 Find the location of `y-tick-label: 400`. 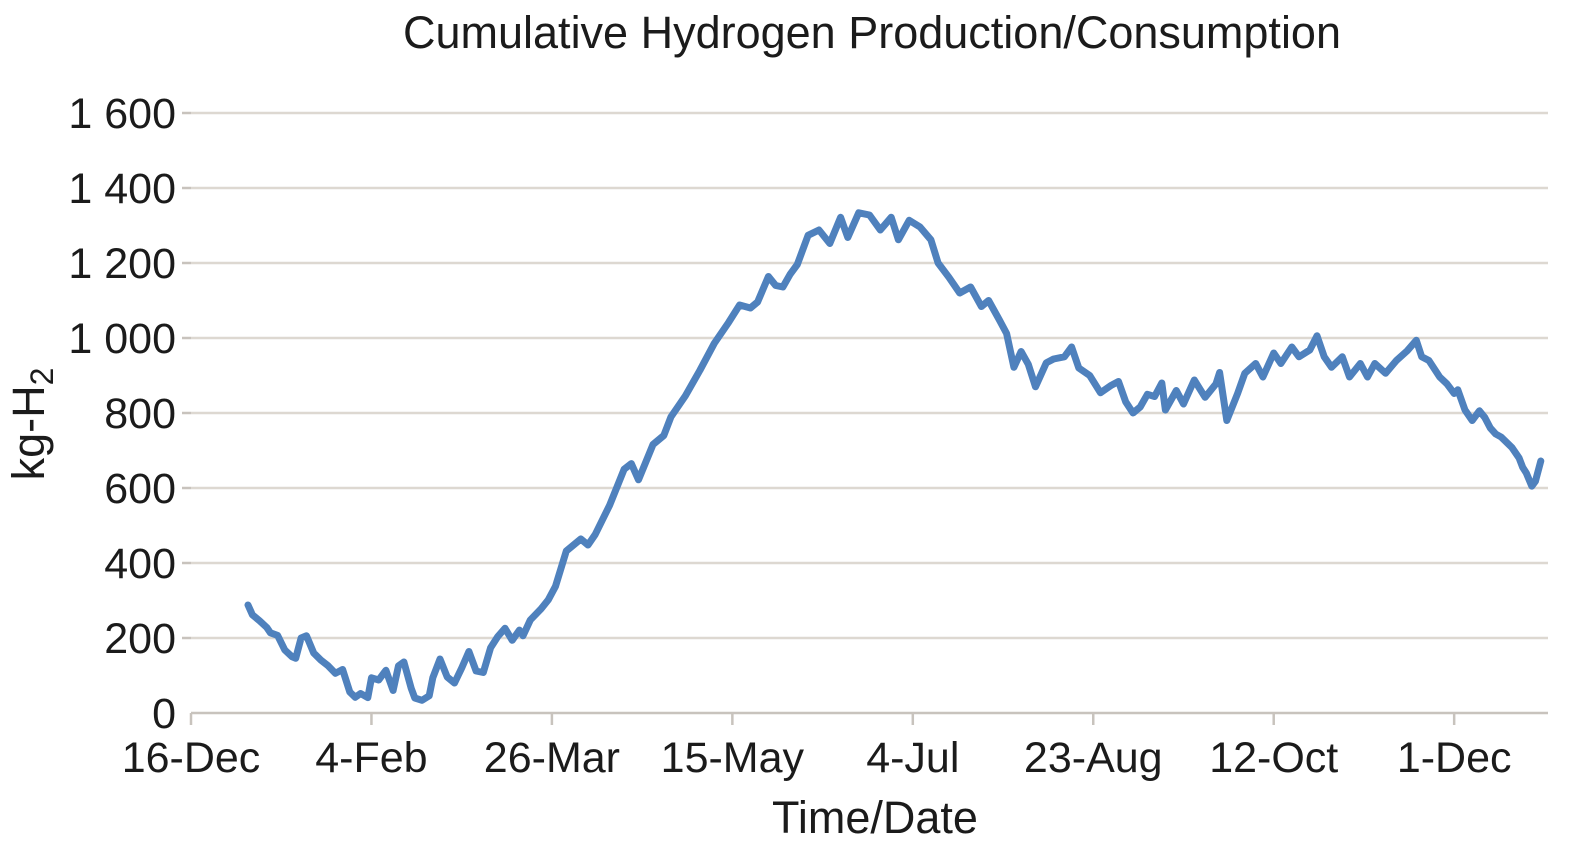

y-tick-label: 400 is located at coordinates (140, 564).